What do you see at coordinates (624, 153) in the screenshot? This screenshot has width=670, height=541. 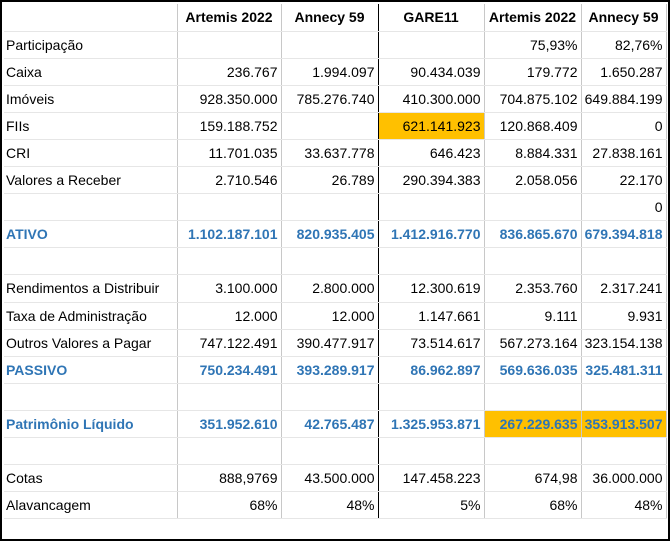 I see `value-cell: 27.838.161` at bounding box center [624, 153].